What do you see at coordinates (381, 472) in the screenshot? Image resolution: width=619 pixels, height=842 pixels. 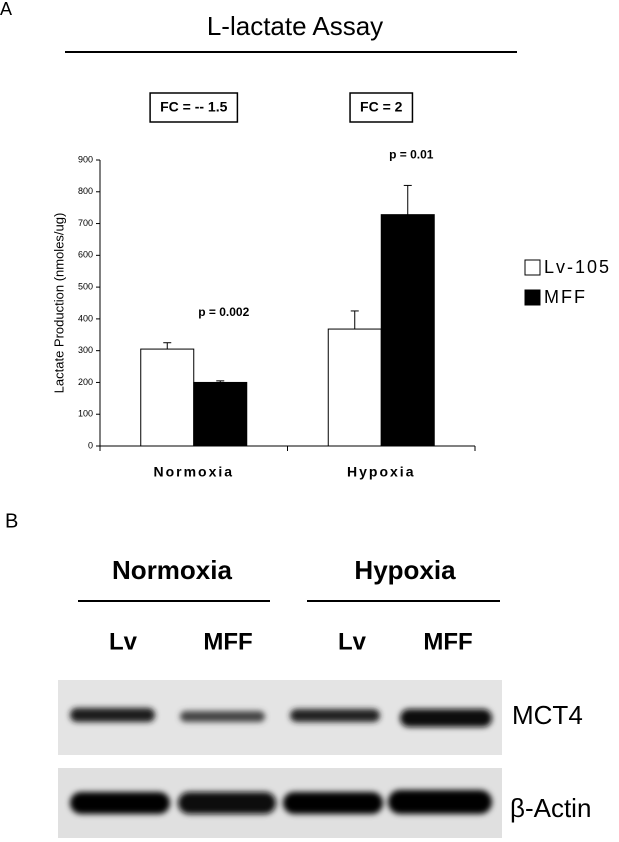 I see `x-tick-label: Hypoxia` at bounding box center [381, 472].